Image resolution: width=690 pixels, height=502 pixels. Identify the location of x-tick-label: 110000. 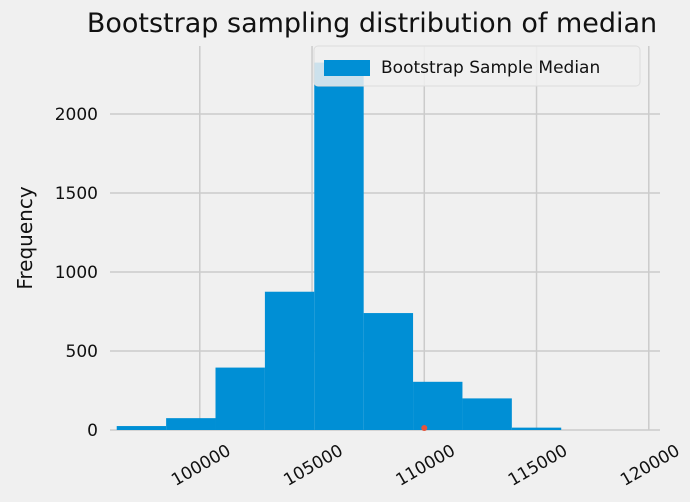
(426, 466).